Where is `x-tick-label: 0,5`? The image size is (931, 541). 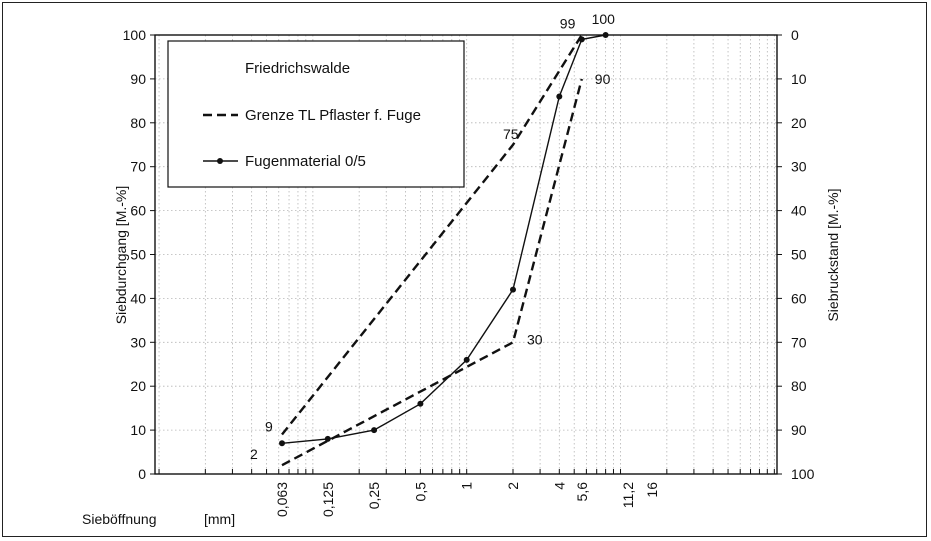
x-tick-label: 0,5 is located at coordinates (420, 492).